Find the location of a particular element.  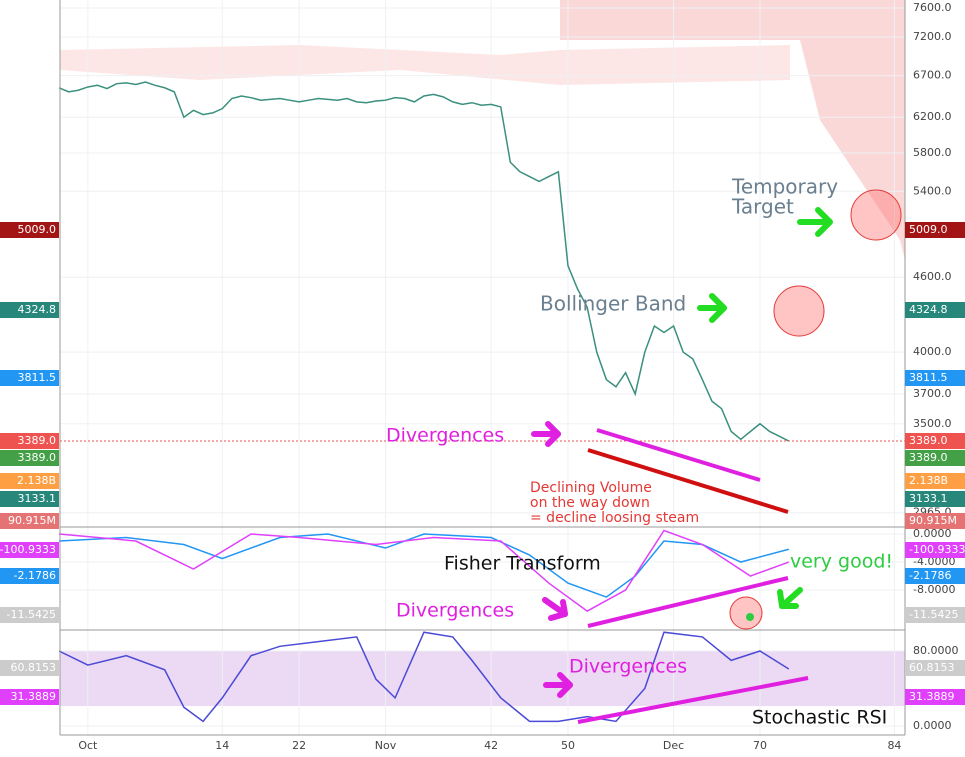

y-tick-label: 7600.0 is located at coordinates (932, 7).